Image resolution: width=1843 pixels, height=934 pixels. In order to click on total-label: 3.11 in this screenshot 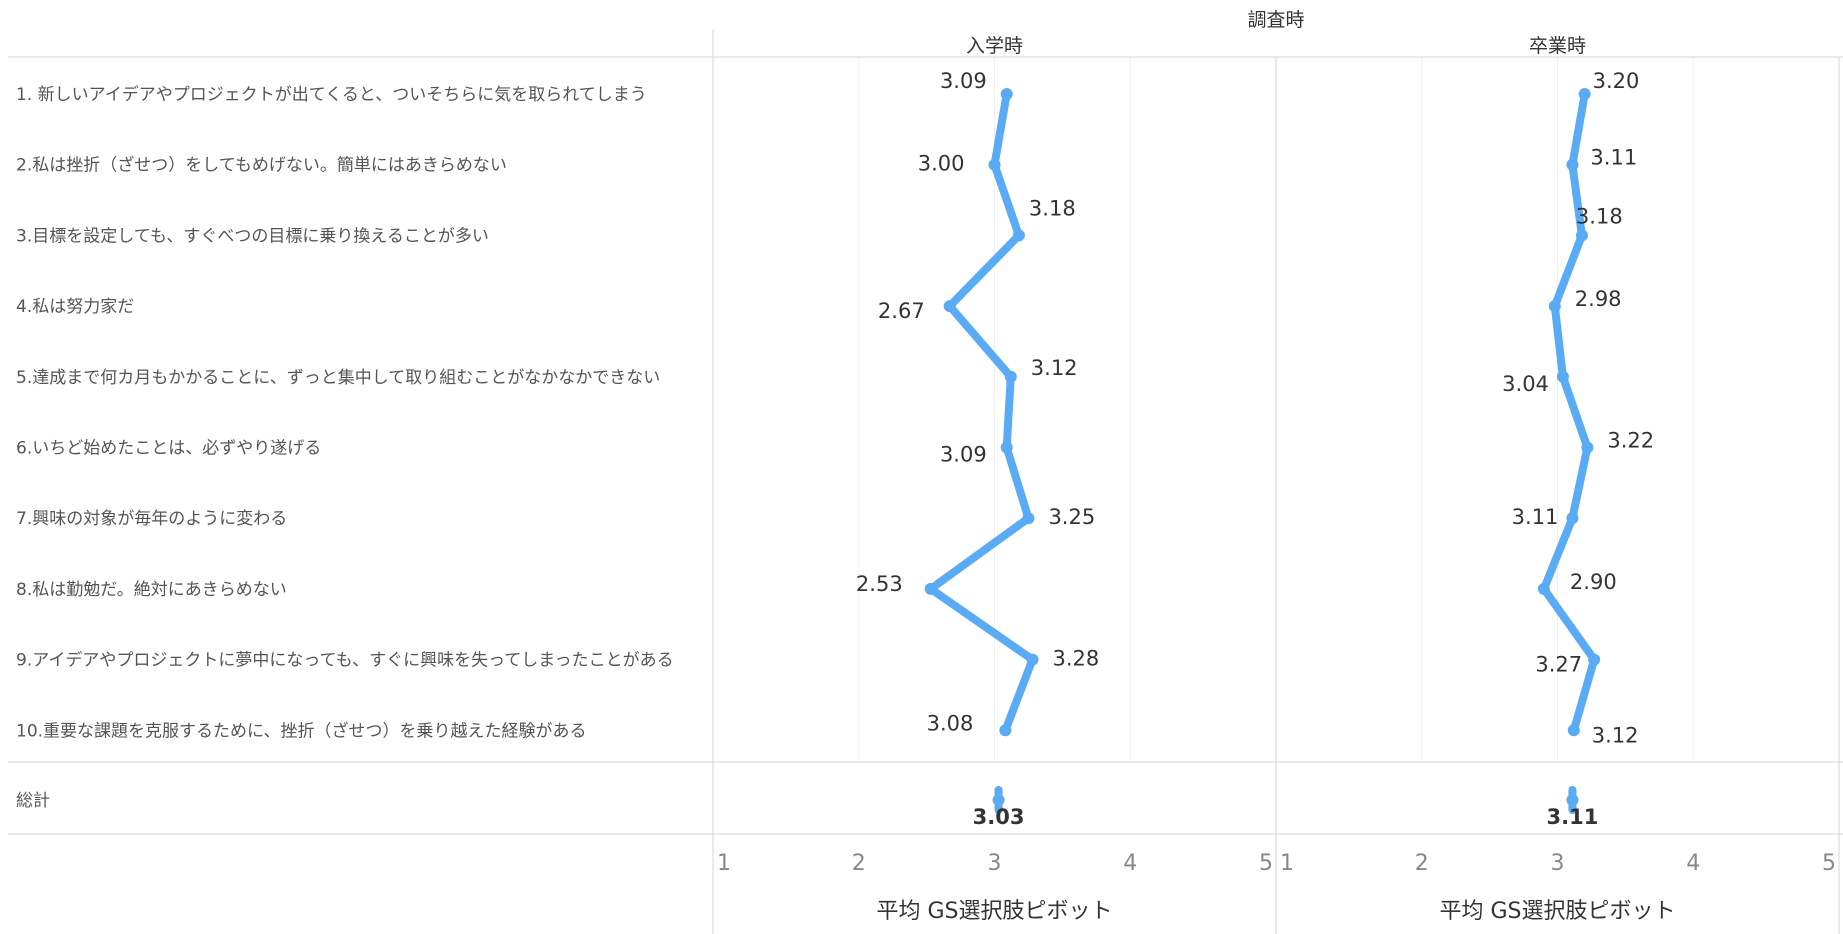, I will do `click(1573, 817)`.